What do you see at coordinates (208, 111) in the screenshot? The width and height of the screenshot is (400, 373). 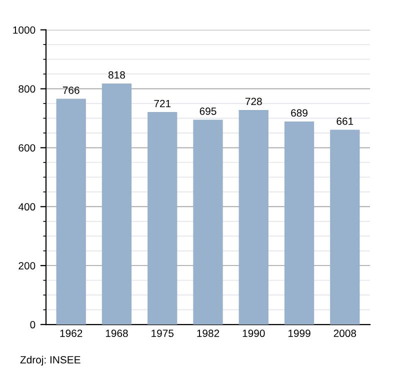 I see `data-label: 695` at bounding box center [208, 111].